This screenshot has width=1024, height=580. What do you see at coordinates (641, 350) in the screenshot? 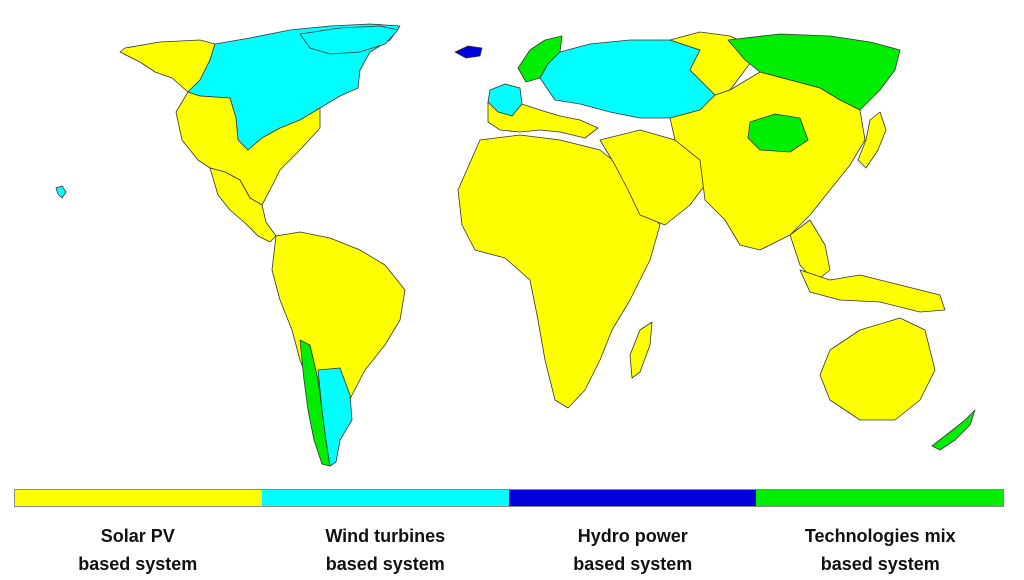
I see `region-madagascar` at bounding box center [641, 350].